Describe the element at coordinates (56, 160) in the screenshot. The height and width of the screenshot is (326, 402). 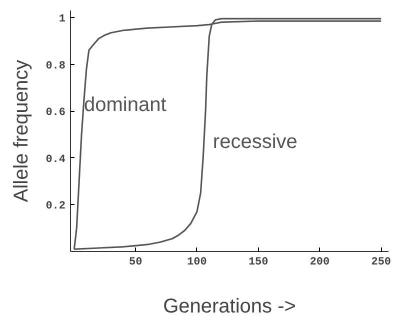
I see `y-tick-label: 0.4` at that location.